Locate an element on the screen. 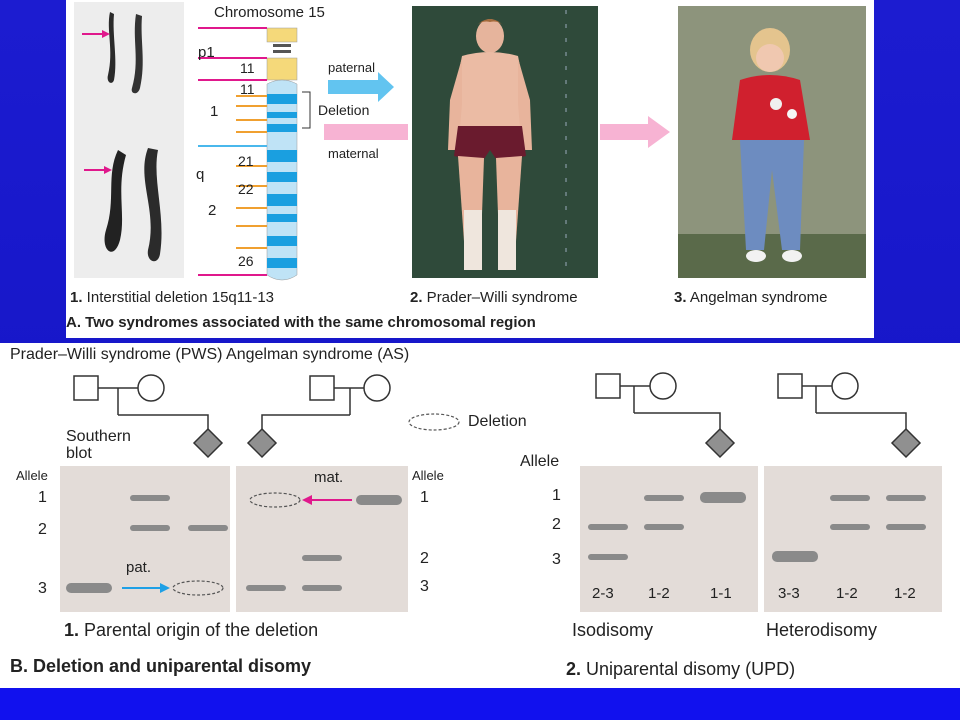 The width and height of the screenshot is (960, 720). allele-mid-3: 3 is located at coordinates (424, 586).